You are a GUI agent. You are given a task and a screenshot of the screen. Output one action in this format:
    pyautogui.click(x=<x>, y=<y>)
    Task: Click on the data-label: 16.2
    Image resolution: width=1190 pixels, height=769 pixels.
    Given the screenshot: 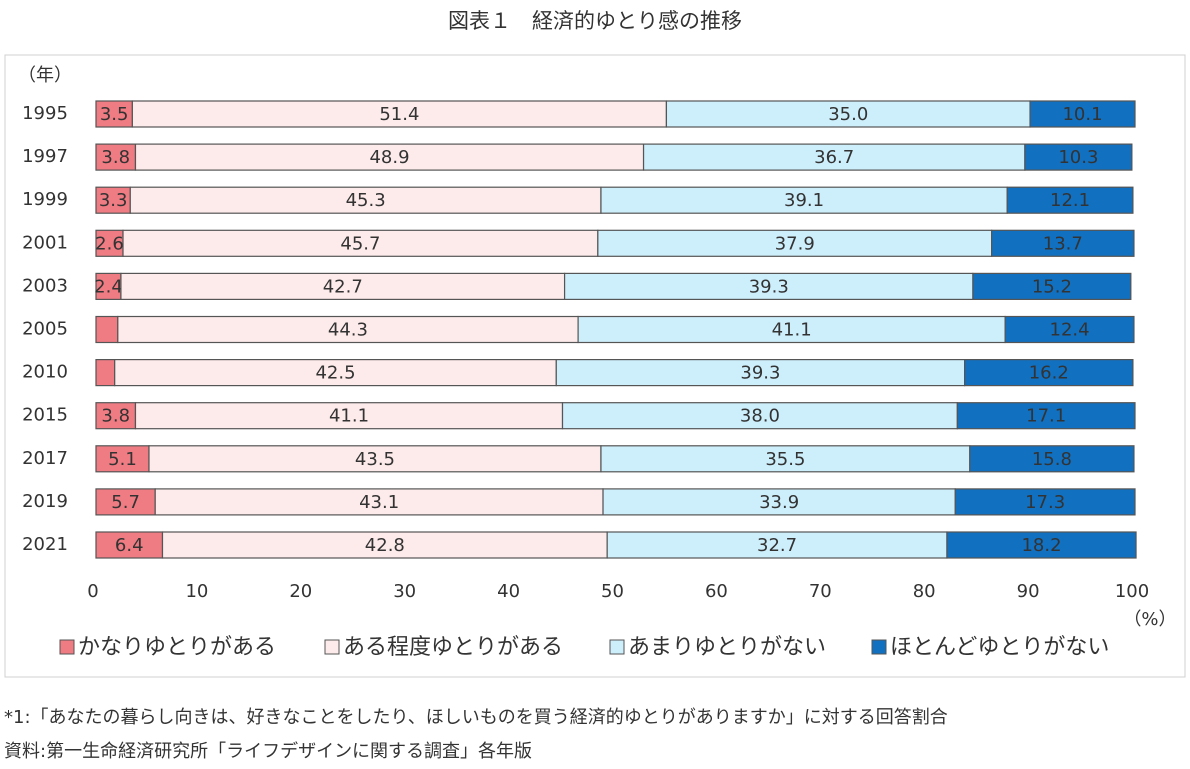 What is the action you would take?
    pyautogui.click(x=1049, y=373)
    